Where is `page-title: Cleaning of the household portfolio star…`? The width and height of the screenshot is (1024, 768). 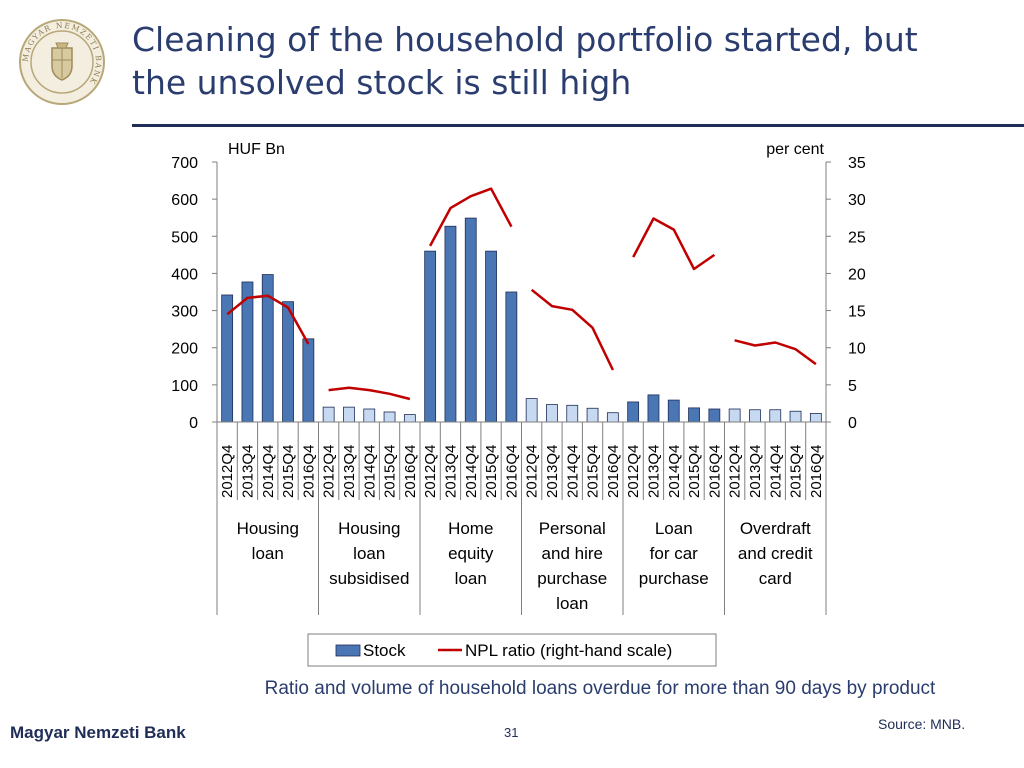
page-title: Cleaning of the household portfolio star… is located at coordinates (562, 61).